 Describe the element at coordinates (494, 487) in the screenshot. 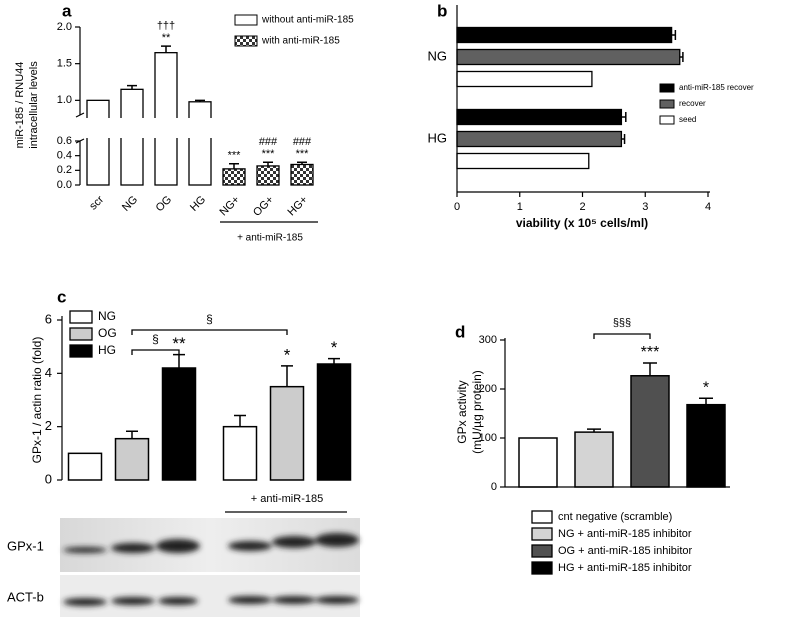

I see `y-tick-label: 0` at that location.